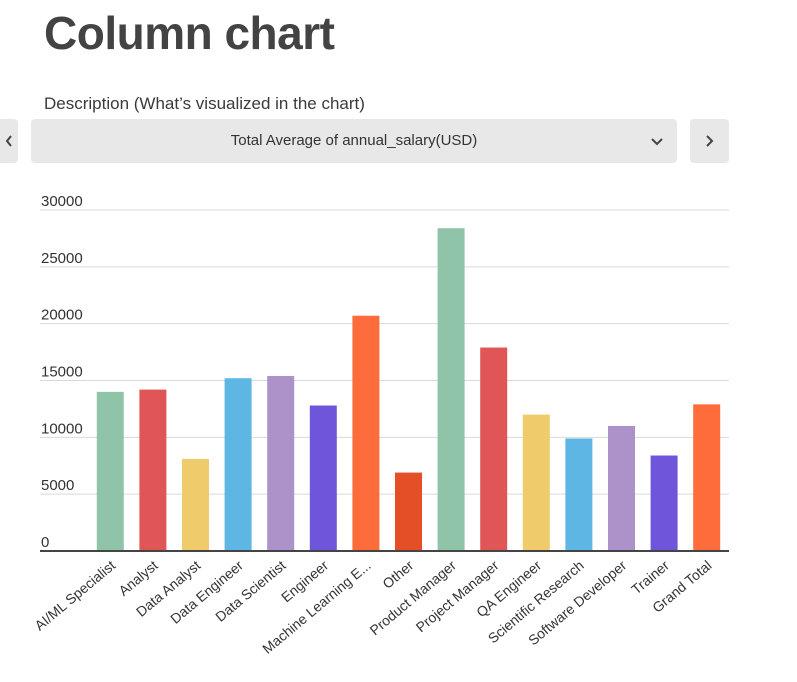  Describe the element at coordinates (45, 542) in the screenshot. I see `y-tick-label: 0` at that location.